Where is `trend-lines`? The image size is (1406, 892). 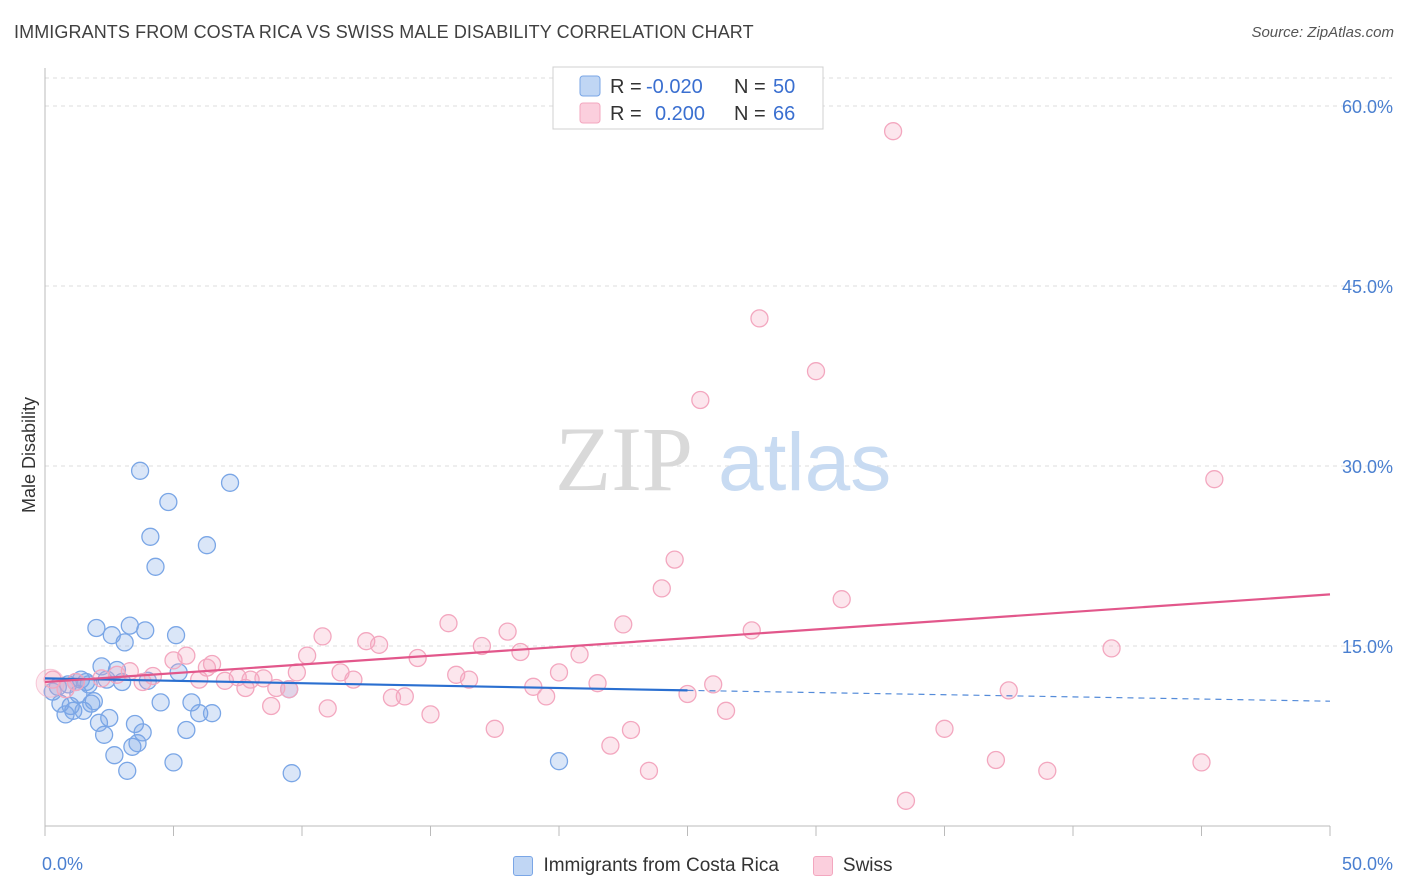
trend-lines is located at coordinates (687, 647).